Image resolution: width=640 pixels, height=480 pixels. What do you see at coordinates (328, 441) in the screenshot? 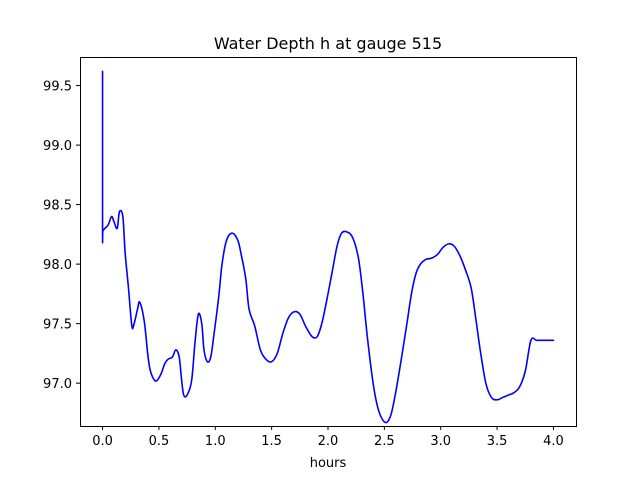
I see `x-tick-label: 2.0` at bounding box center [328, 441].